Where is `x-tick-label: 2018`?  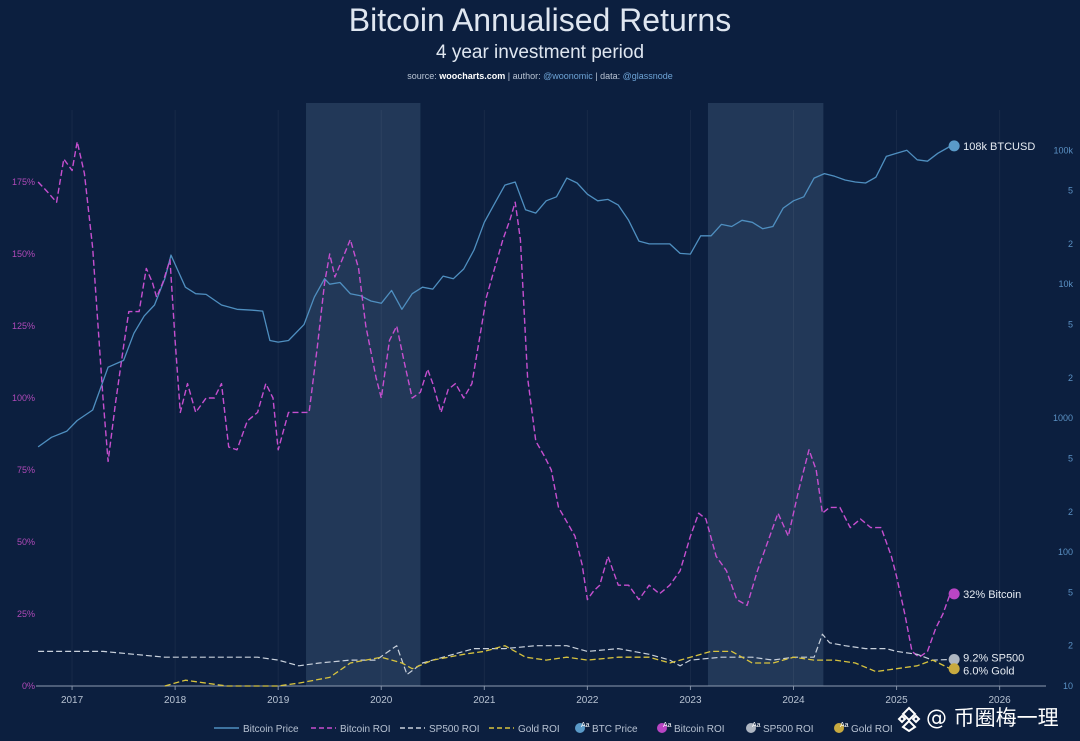 x-tick-label: 2018 is located at coordinates (175, 700).